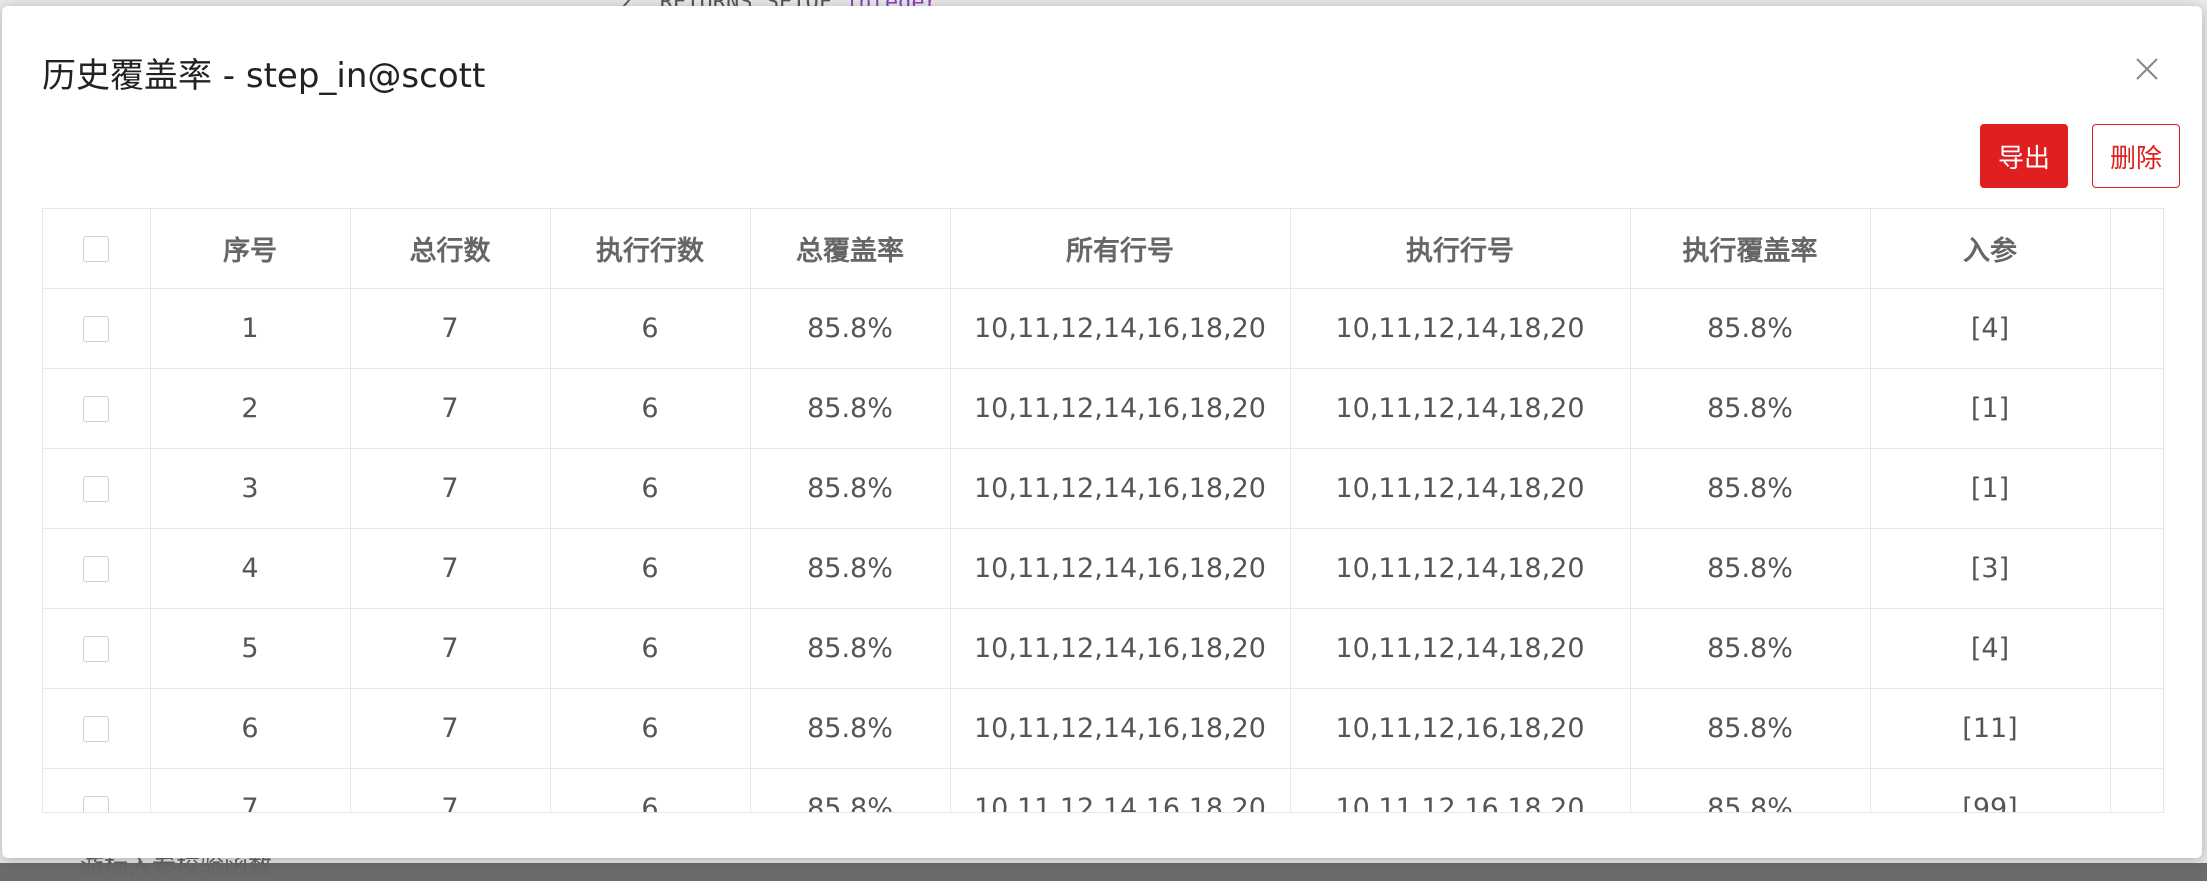  What do you see at coordinates (264, 76) in the screenshot?
I see `dialog-title: 历史覆盖率 - step_in@scott` at bounding box center [264, 76].